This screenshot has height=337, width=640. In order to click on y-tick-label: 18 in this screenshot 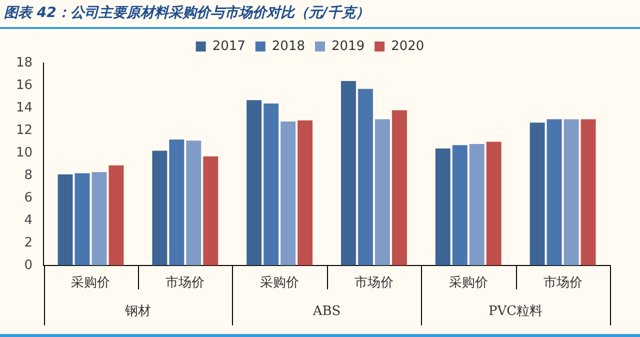, I will do `click(24, 62)`.